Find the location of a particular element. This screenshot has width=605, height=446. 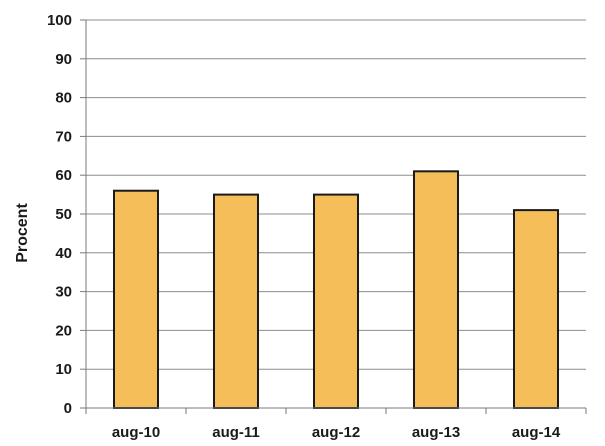

y-tick-labels: 0 10 20 30 40 50 60 70 80 90 100 is located at coordinates (59, 214).